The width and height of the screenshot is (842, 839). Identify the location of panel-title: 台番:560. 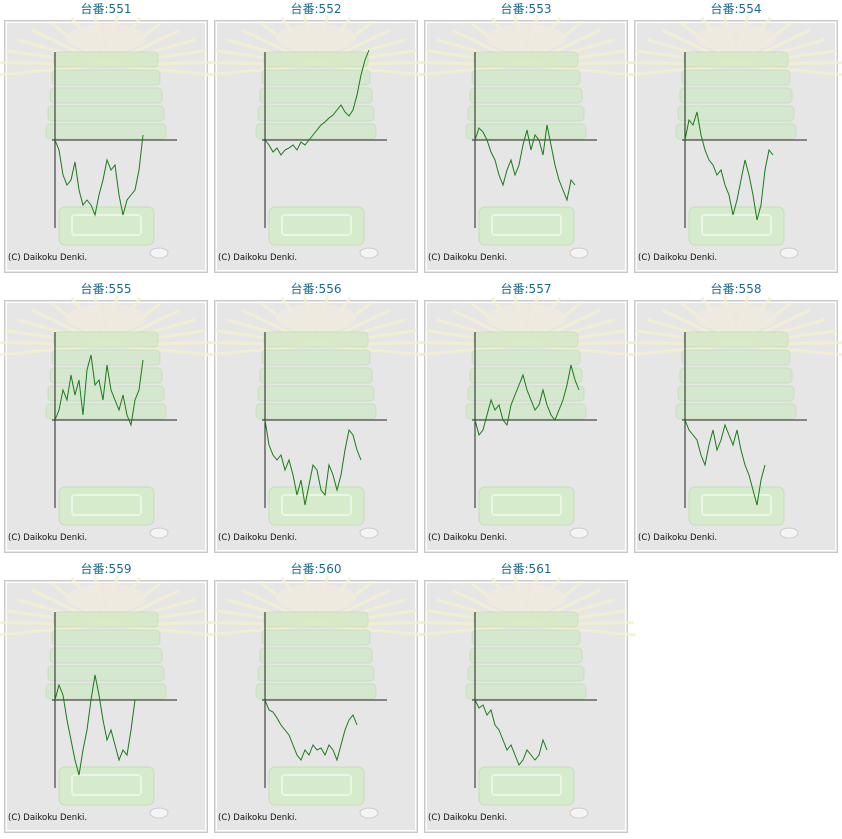
(316, 568).